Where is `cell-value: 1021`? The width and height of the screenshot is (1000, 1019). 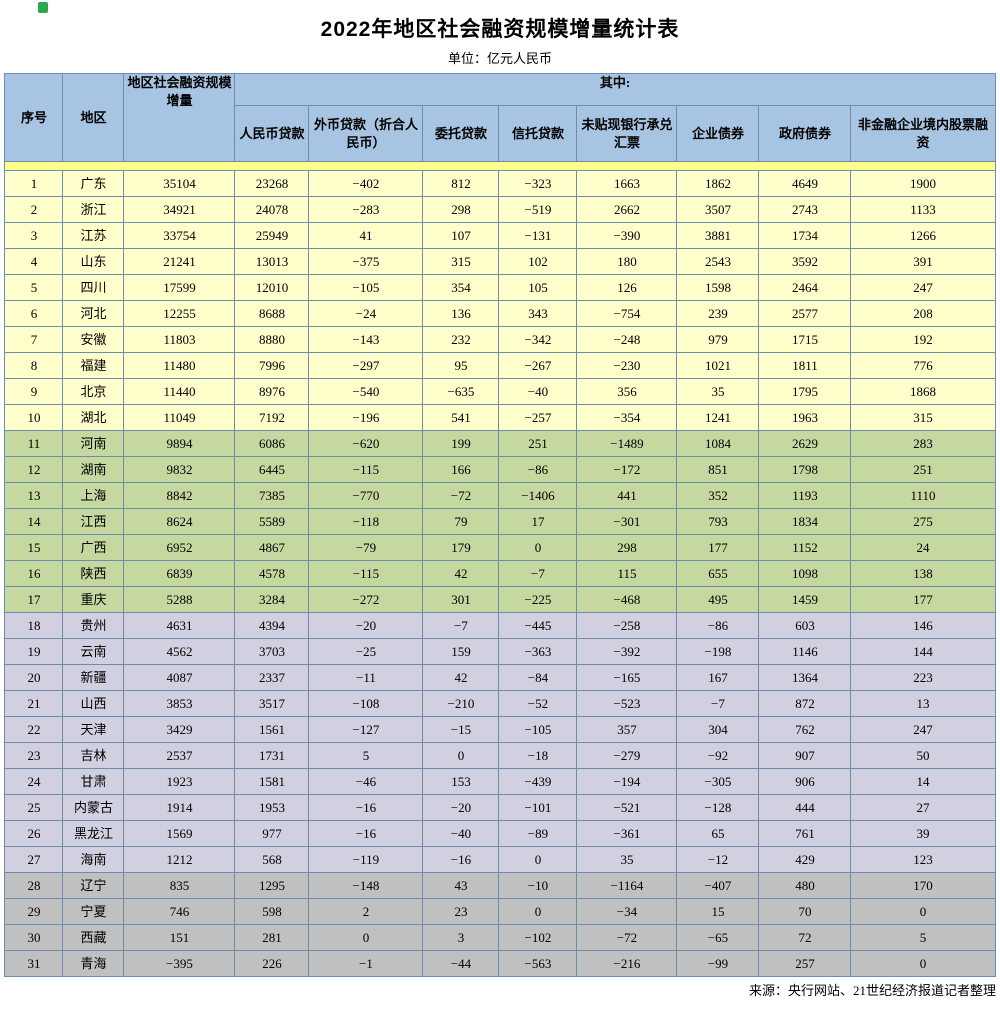
cell-value: 1021 is located at coordinates (718, 365).